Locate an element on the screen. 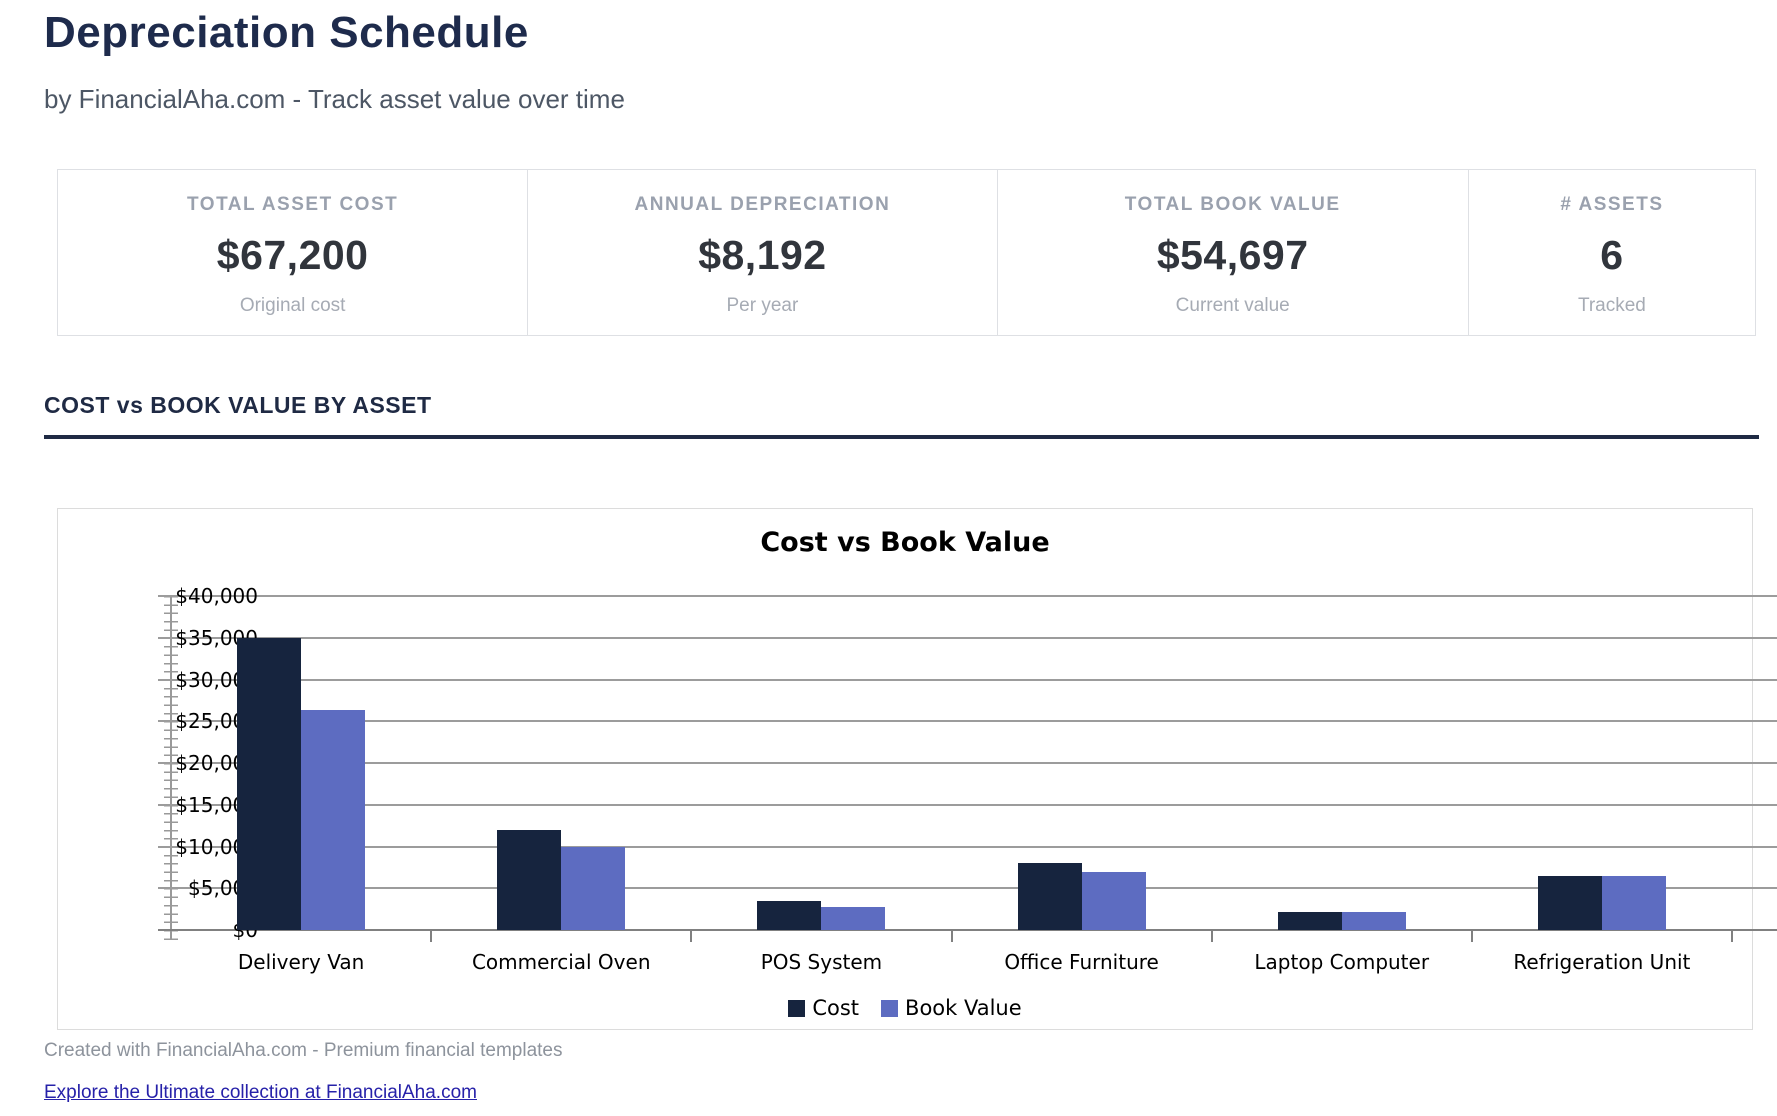  stat-value: $8,192 is located at coordinates (762, 255).